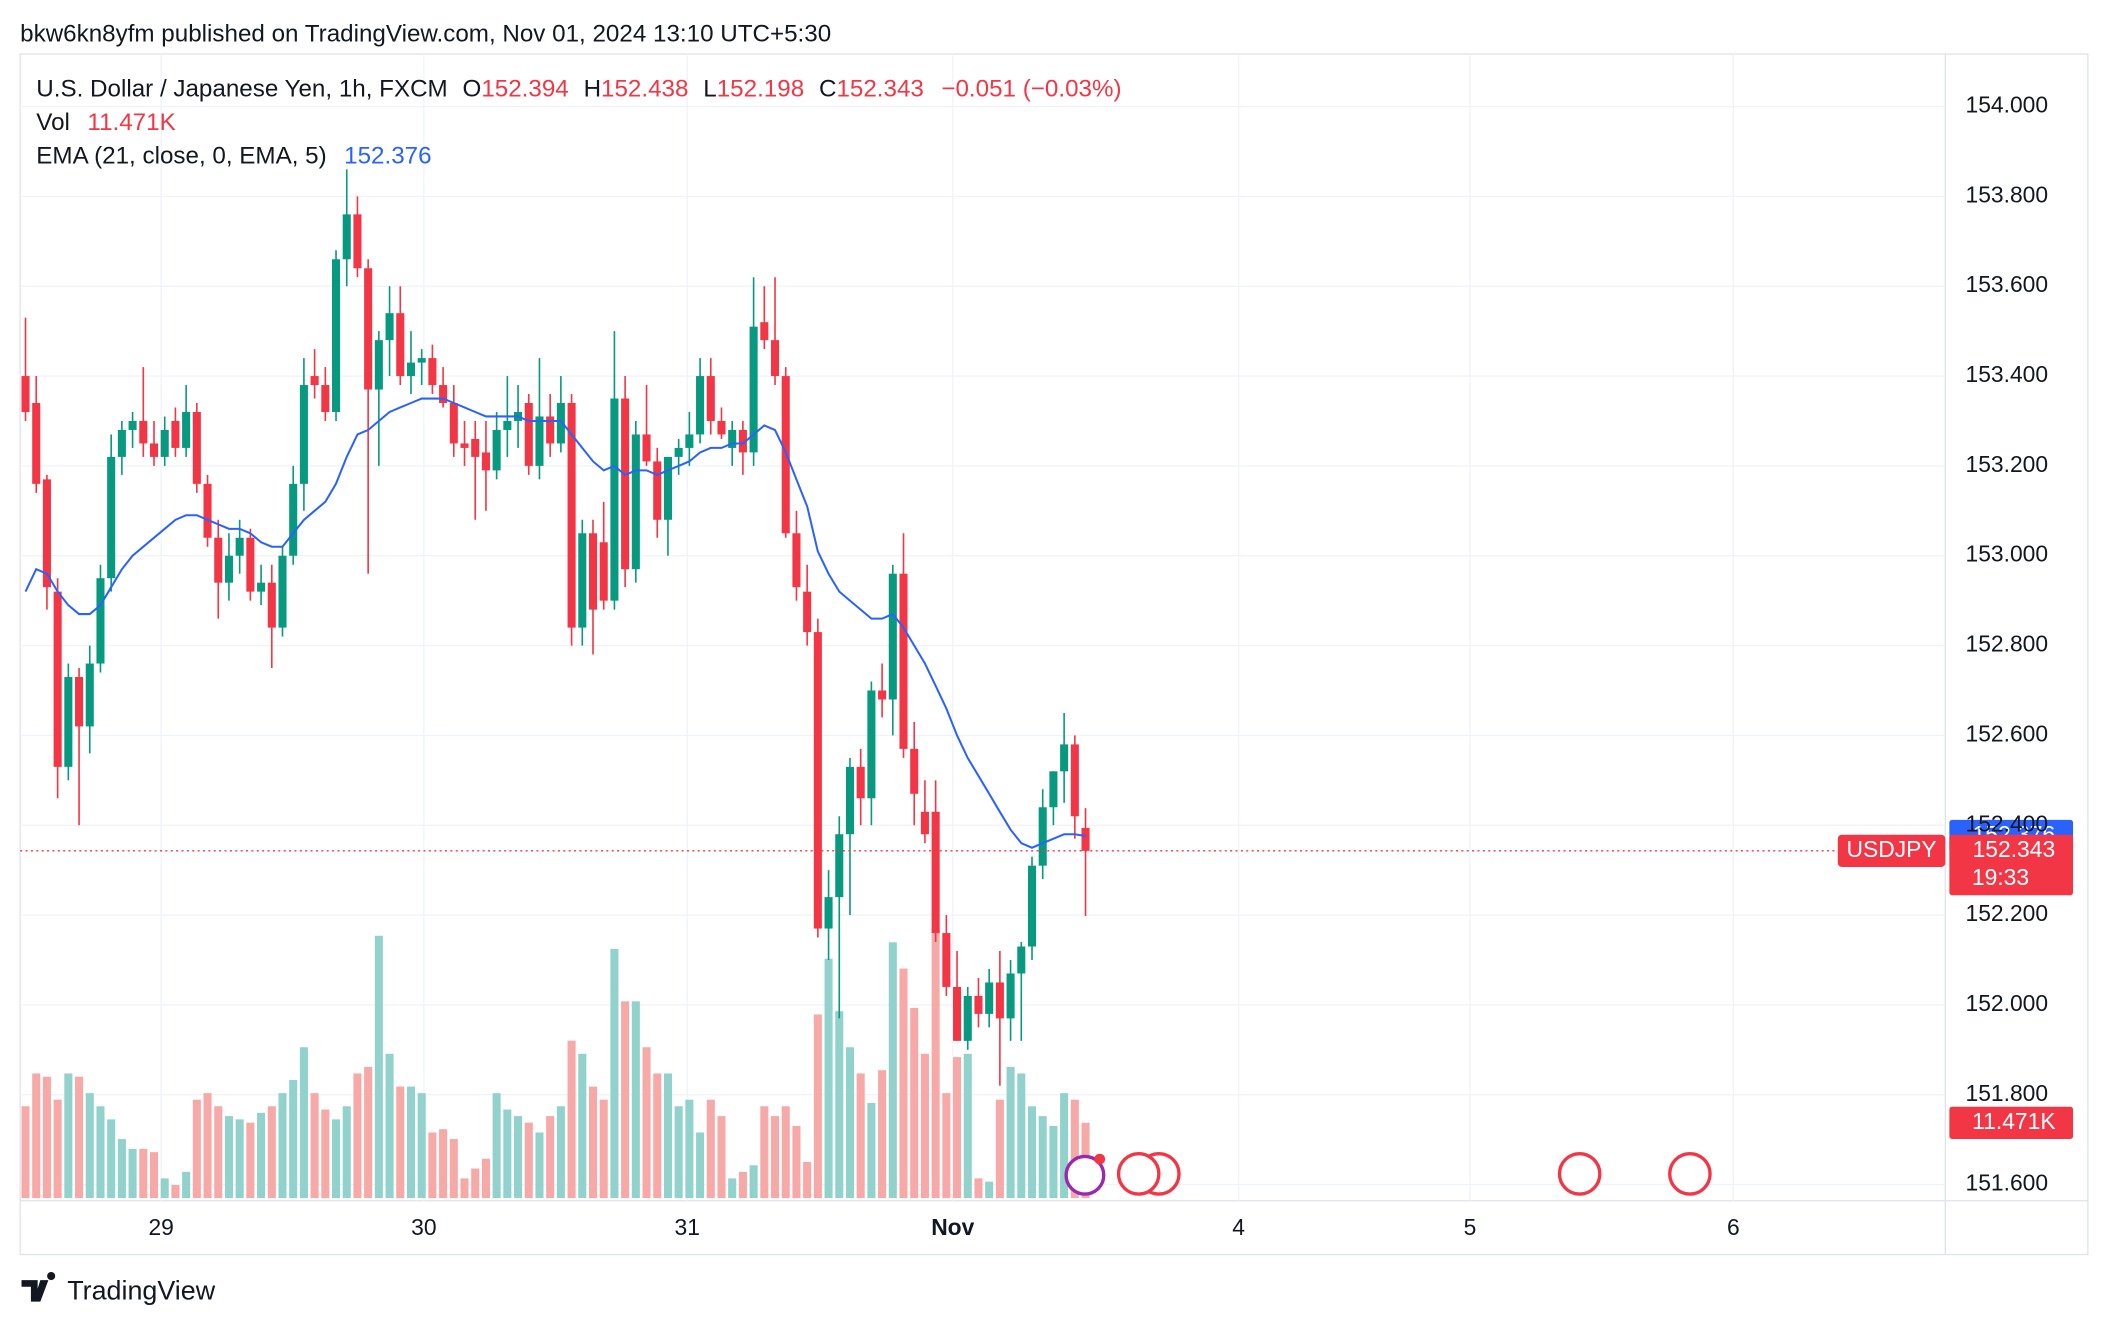 The width and height of the screenshot is (2108, 1326). I want to click on countdown-text: 19:33, so click(2000, 877).